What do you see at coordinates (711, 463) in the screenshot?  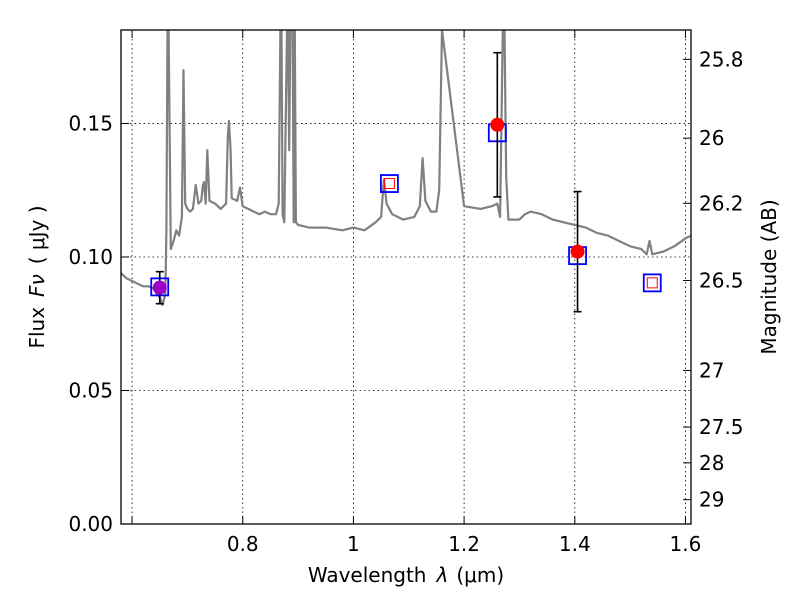 I see `y2-tick-label: 28` at bounding box center [711, 463].